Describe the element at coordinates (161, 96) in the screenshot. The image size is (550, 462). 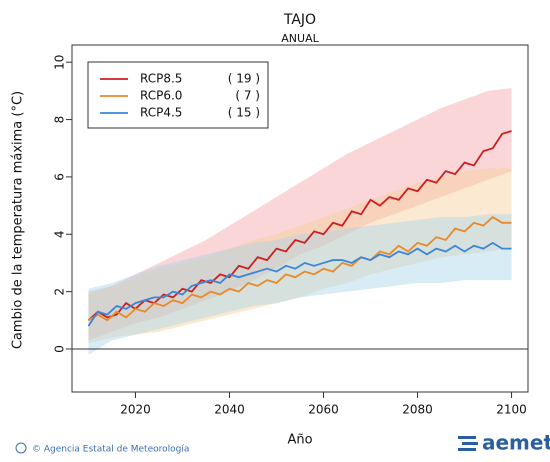
I see `legend-label: RCP6.0` at that location.